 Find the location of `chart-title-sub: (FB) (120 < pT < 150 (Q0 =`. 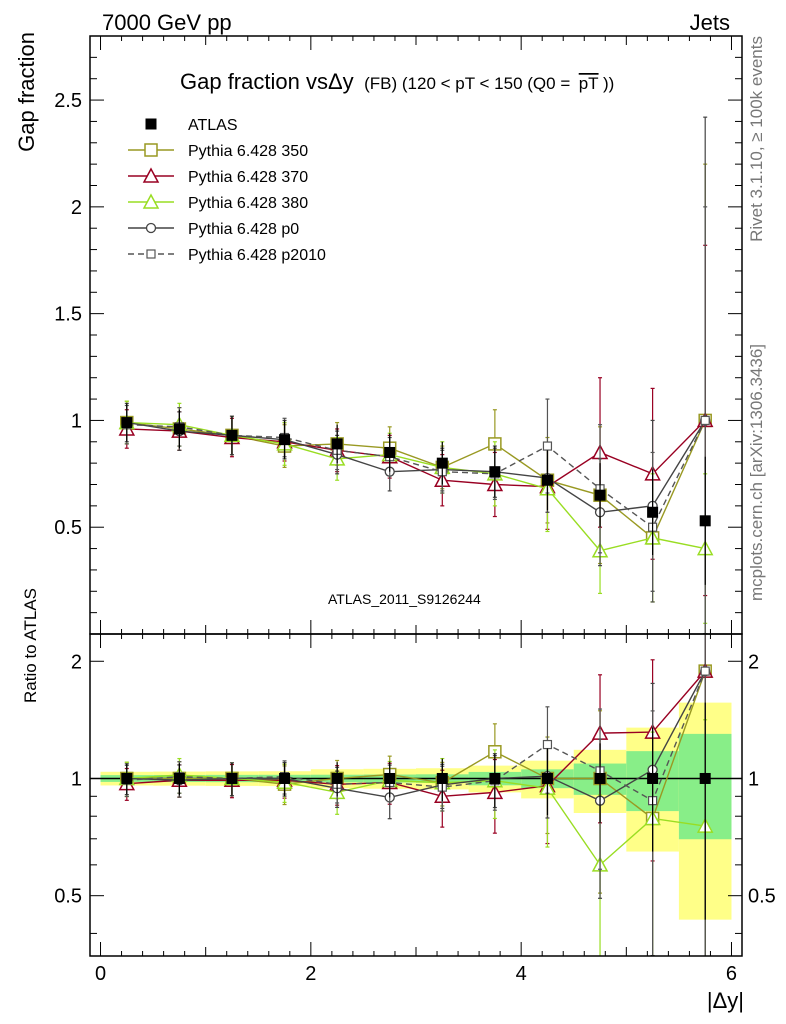

chart-title-sub: (FB) (120 < pT < 150 (Q0 = is located at coordinates (467, 83).